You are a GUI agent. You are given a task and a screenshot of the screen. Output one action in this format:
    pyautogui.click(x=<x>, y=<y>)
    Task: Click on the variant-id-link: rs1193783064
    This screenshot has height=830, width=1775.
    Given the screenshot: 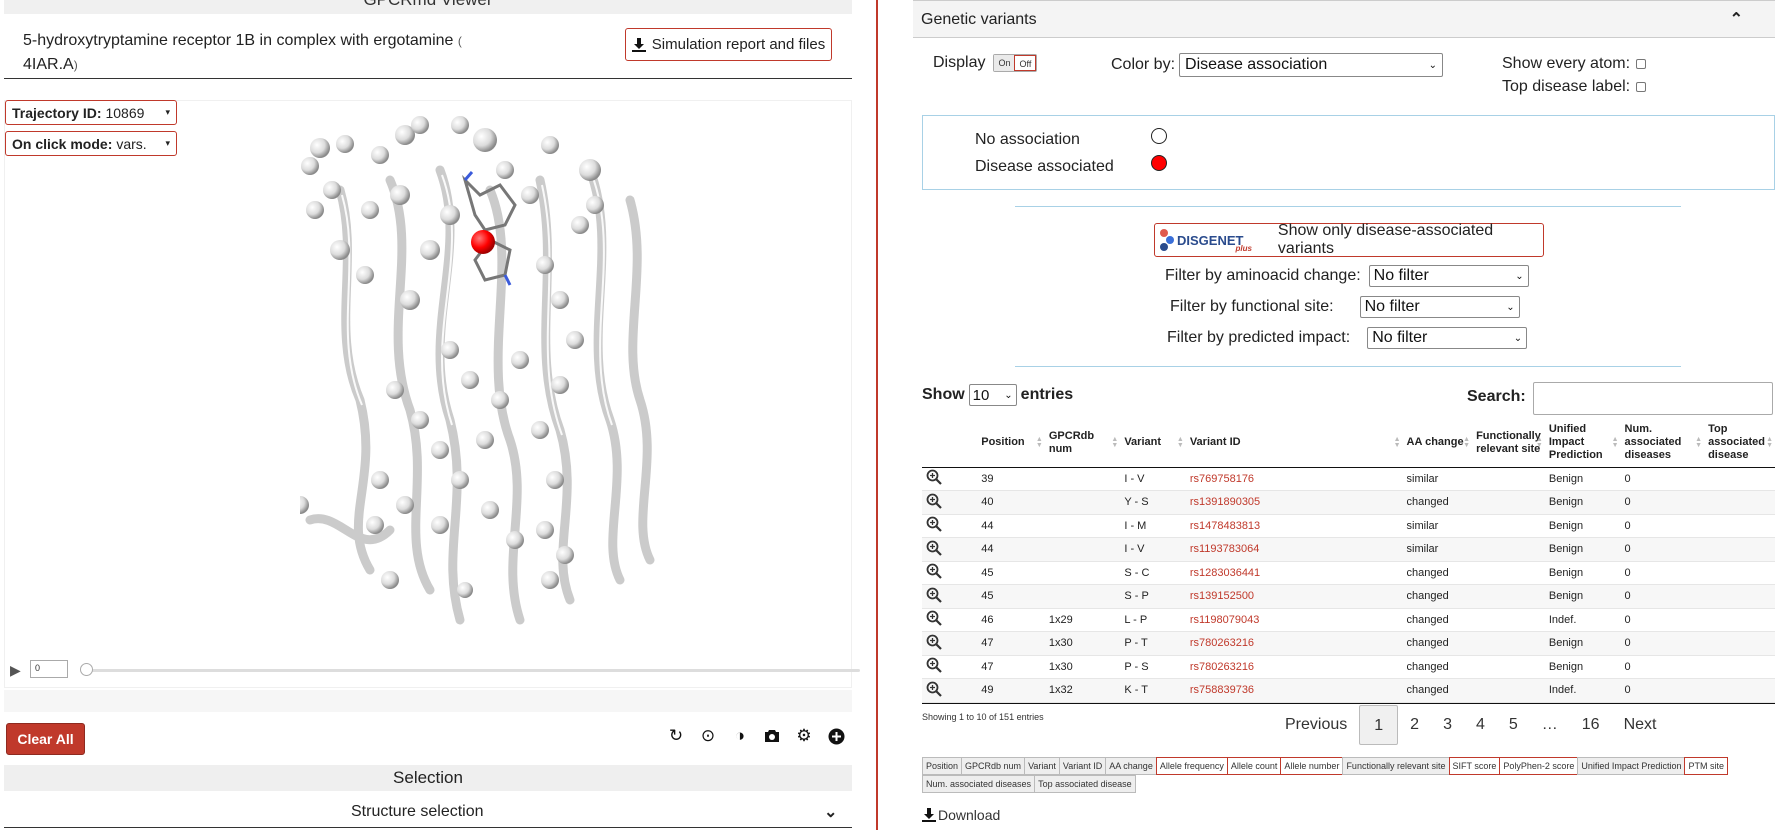 What is the action you would take?
    pyautogui.click(x=1294, y=549)
    